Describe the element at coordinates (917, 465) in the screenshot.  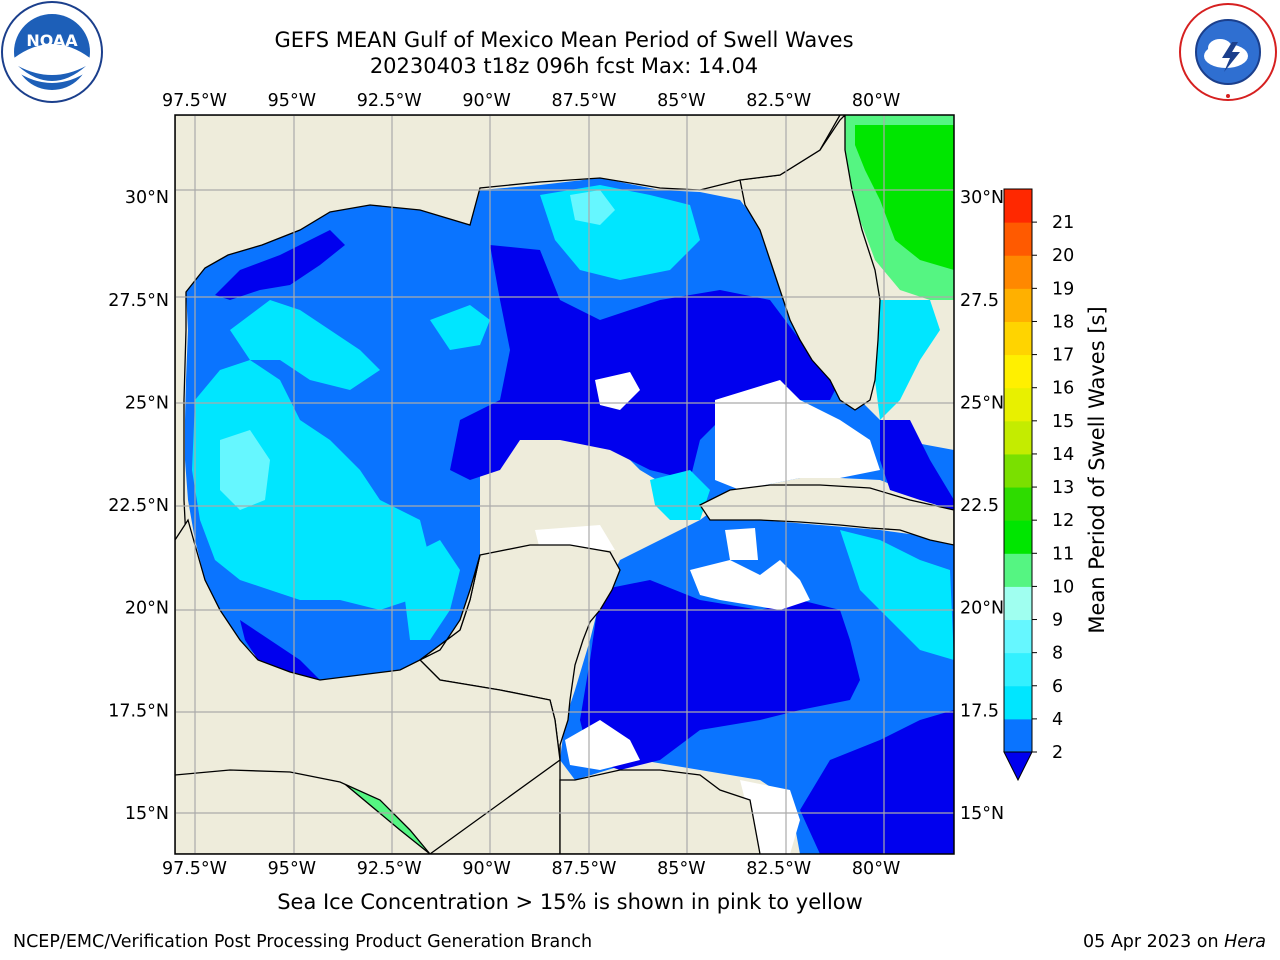
I see `swell-lt2-fl` at that location.